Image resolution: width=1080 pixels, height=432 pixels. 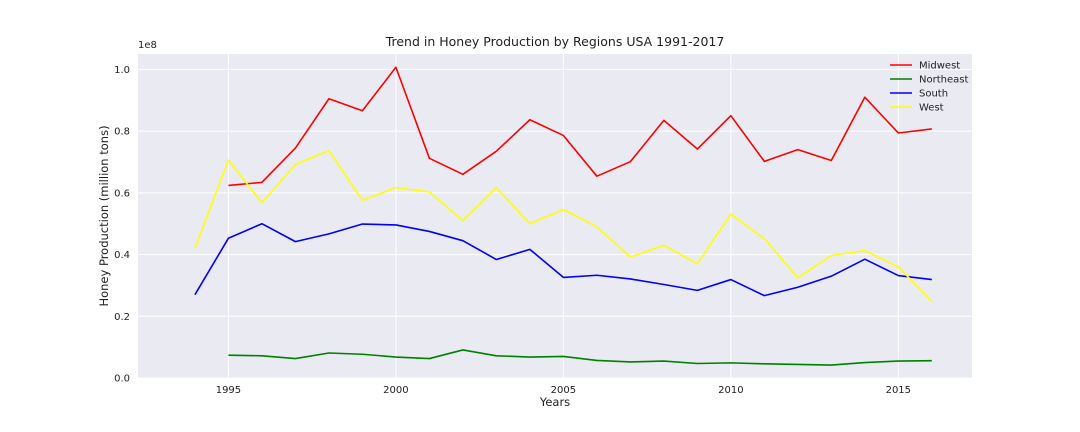 I want to click on x-axis-label: Years, so click(x=554, y=402).